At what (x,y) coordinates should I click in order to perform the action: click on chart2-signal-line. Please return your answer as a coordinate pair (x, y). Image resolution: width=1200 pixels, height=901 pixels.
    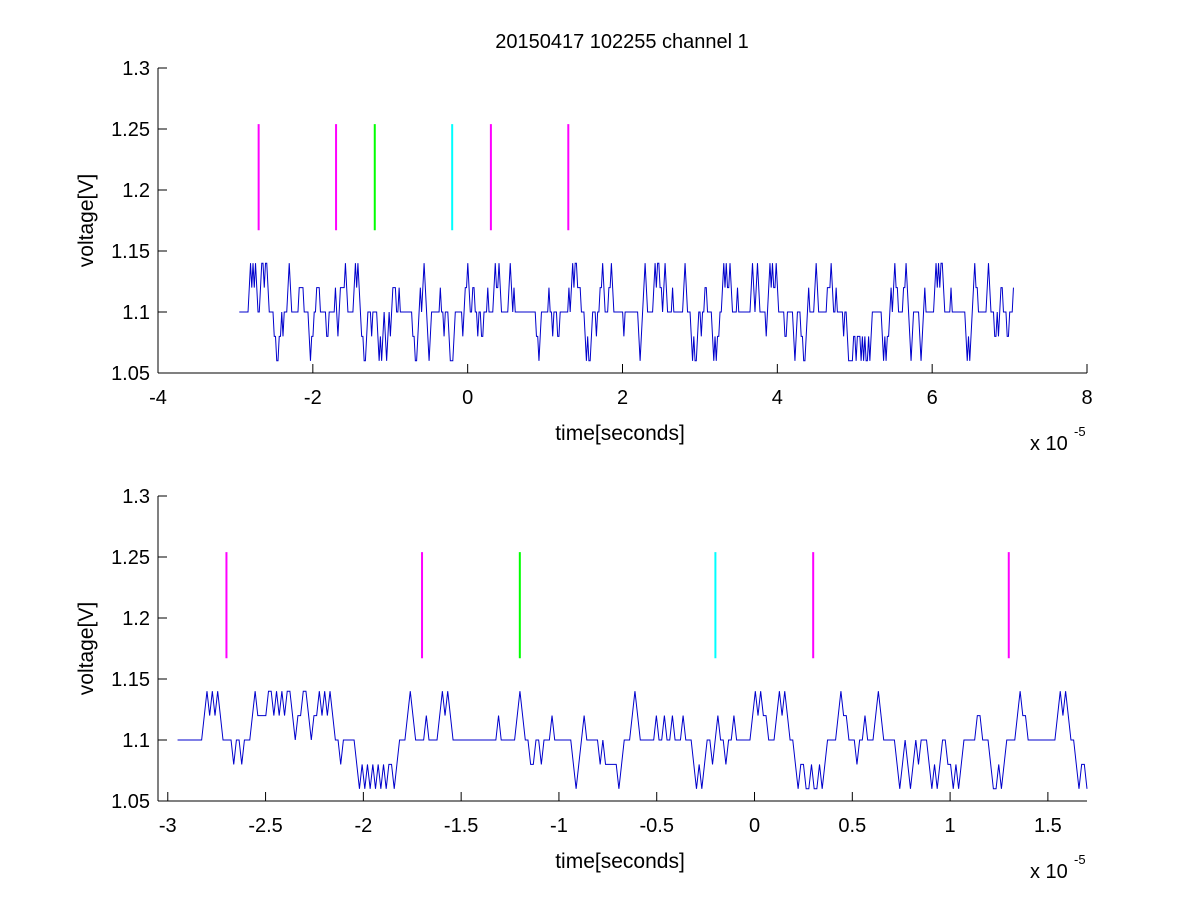
    Looking at the image, I should click on (632, 740).